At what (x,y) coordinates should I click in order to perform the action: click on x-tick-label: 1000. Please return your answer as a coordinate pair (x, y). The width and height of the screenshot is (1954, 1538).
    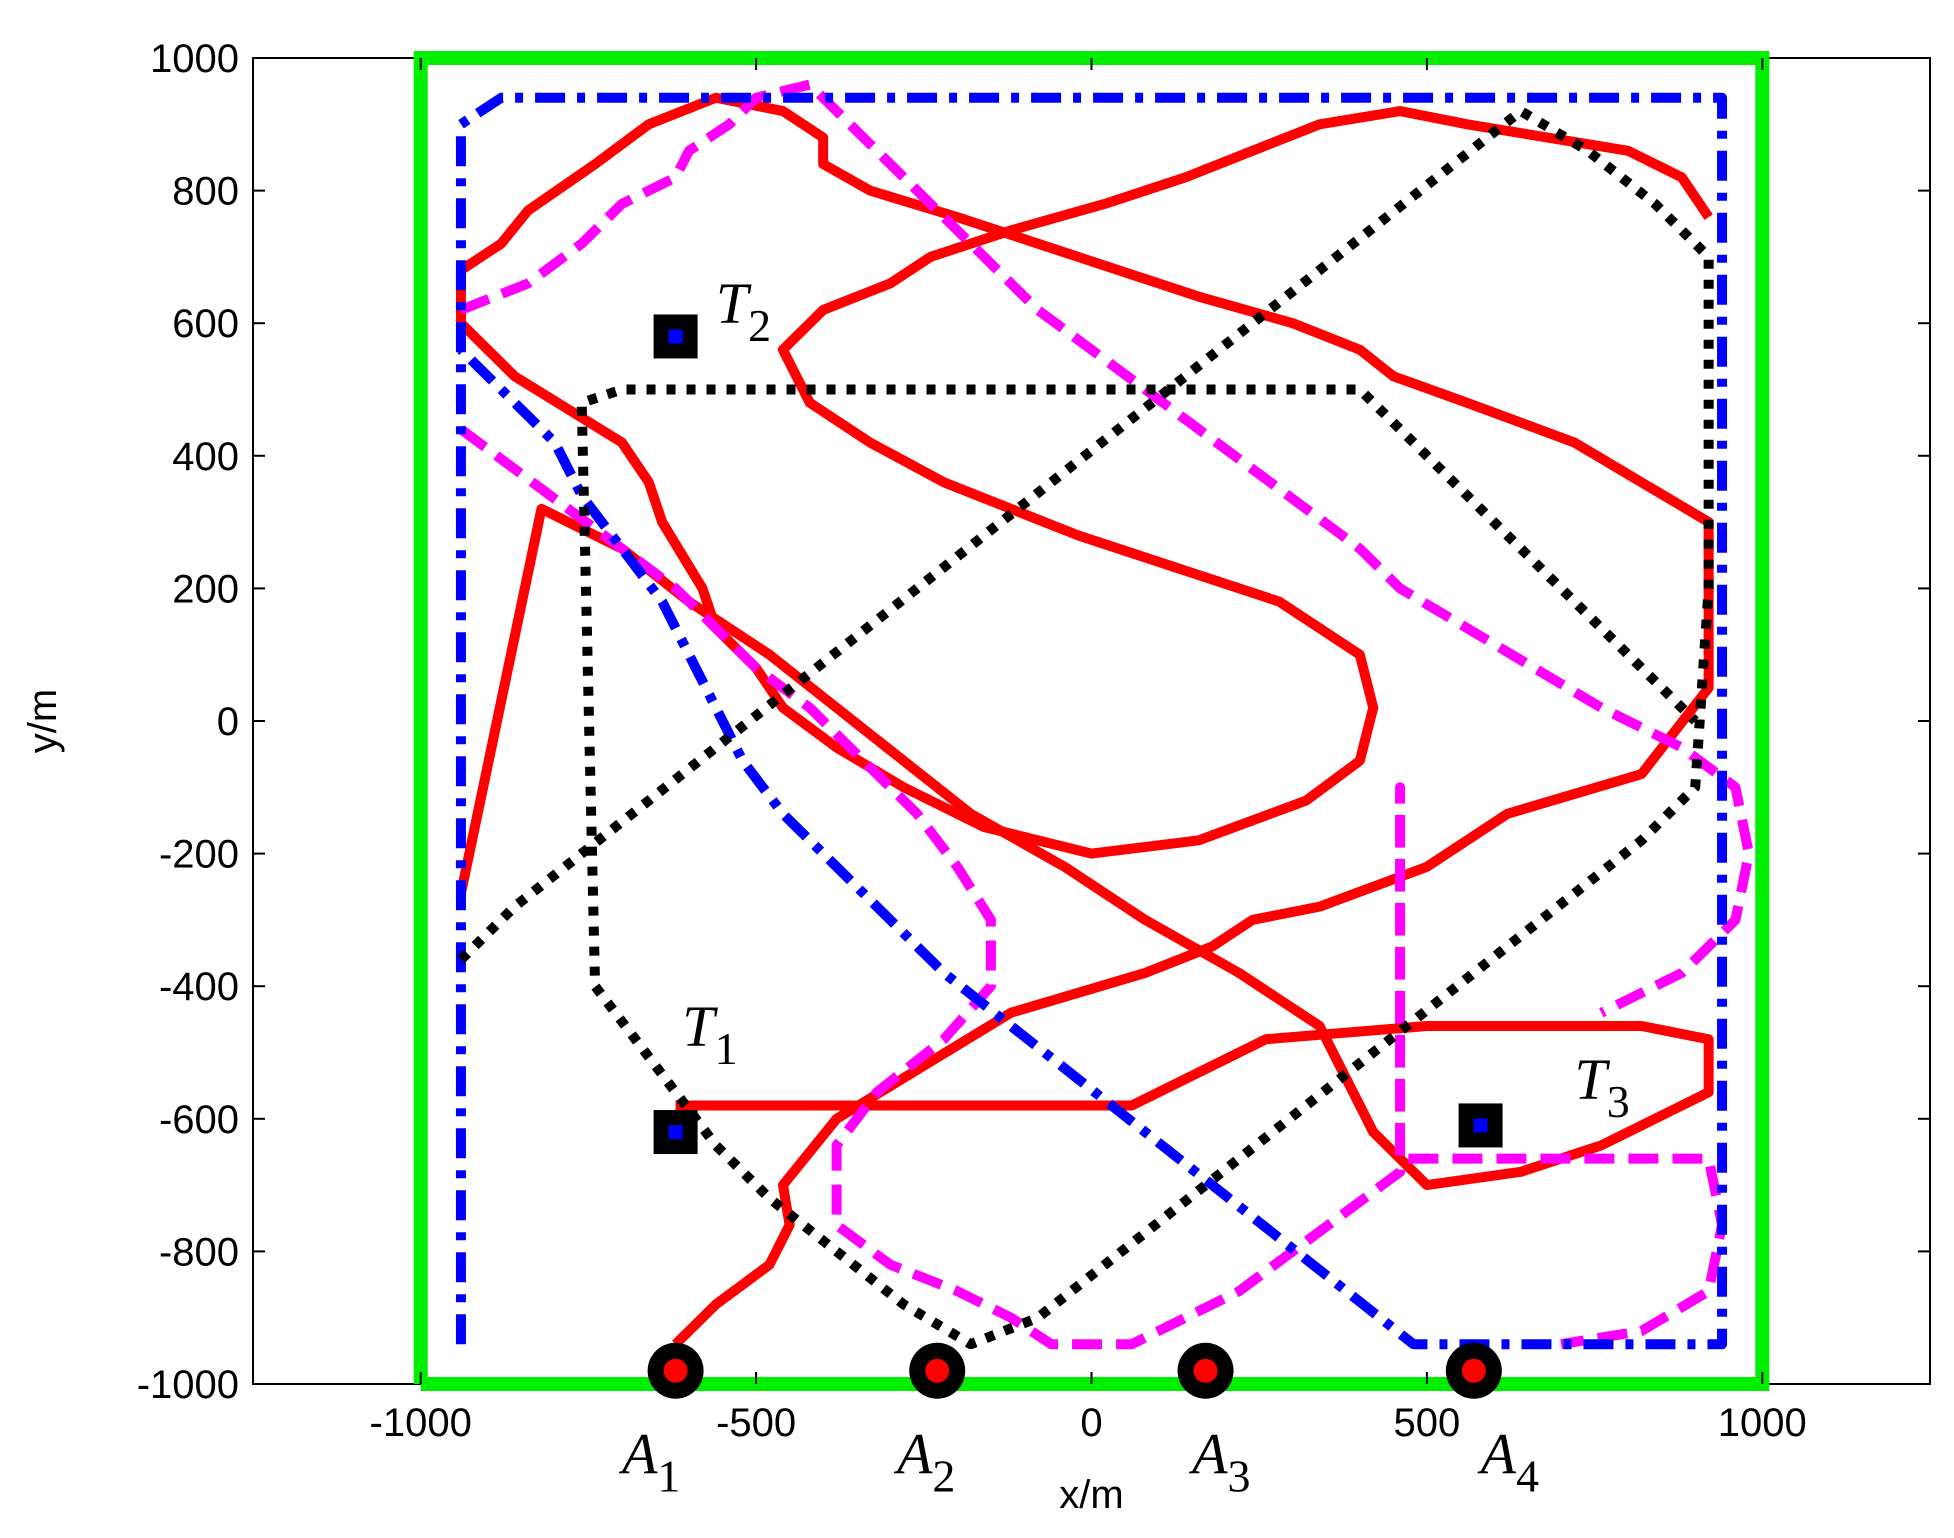
    Looking at the image, I should click on (1762, 1423).